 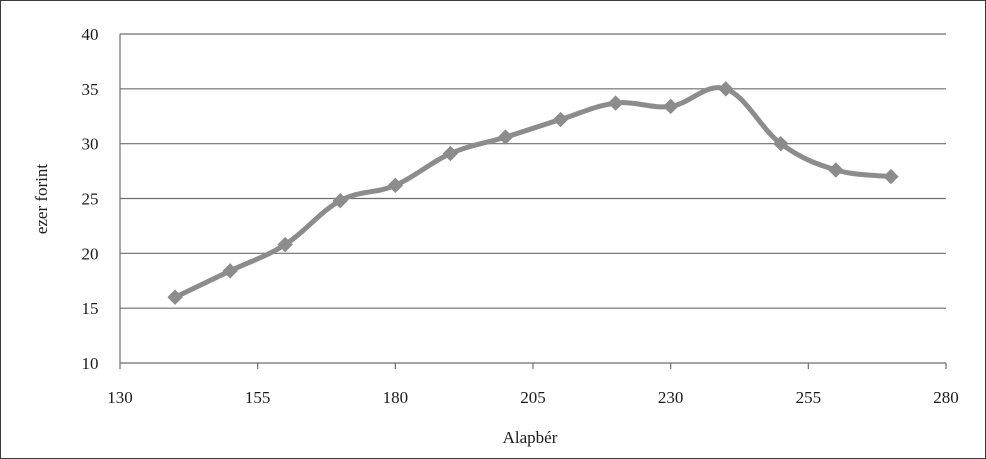 I want to click on x-axis-title: Alapbér, so click(x=530, y=437).